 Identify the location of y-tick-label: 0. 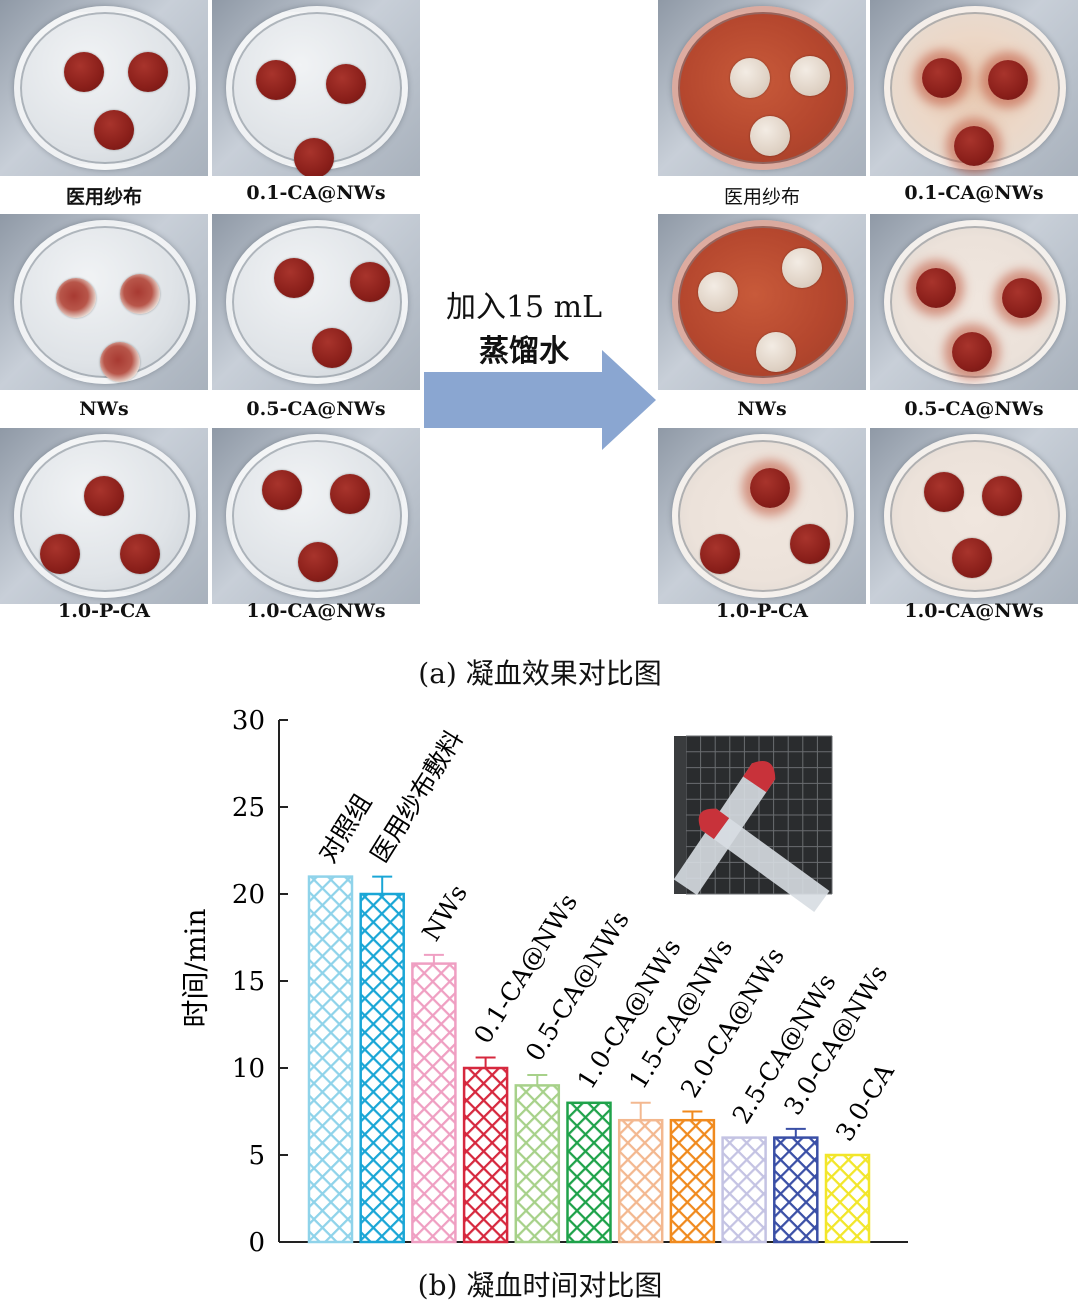
(256, 1243).